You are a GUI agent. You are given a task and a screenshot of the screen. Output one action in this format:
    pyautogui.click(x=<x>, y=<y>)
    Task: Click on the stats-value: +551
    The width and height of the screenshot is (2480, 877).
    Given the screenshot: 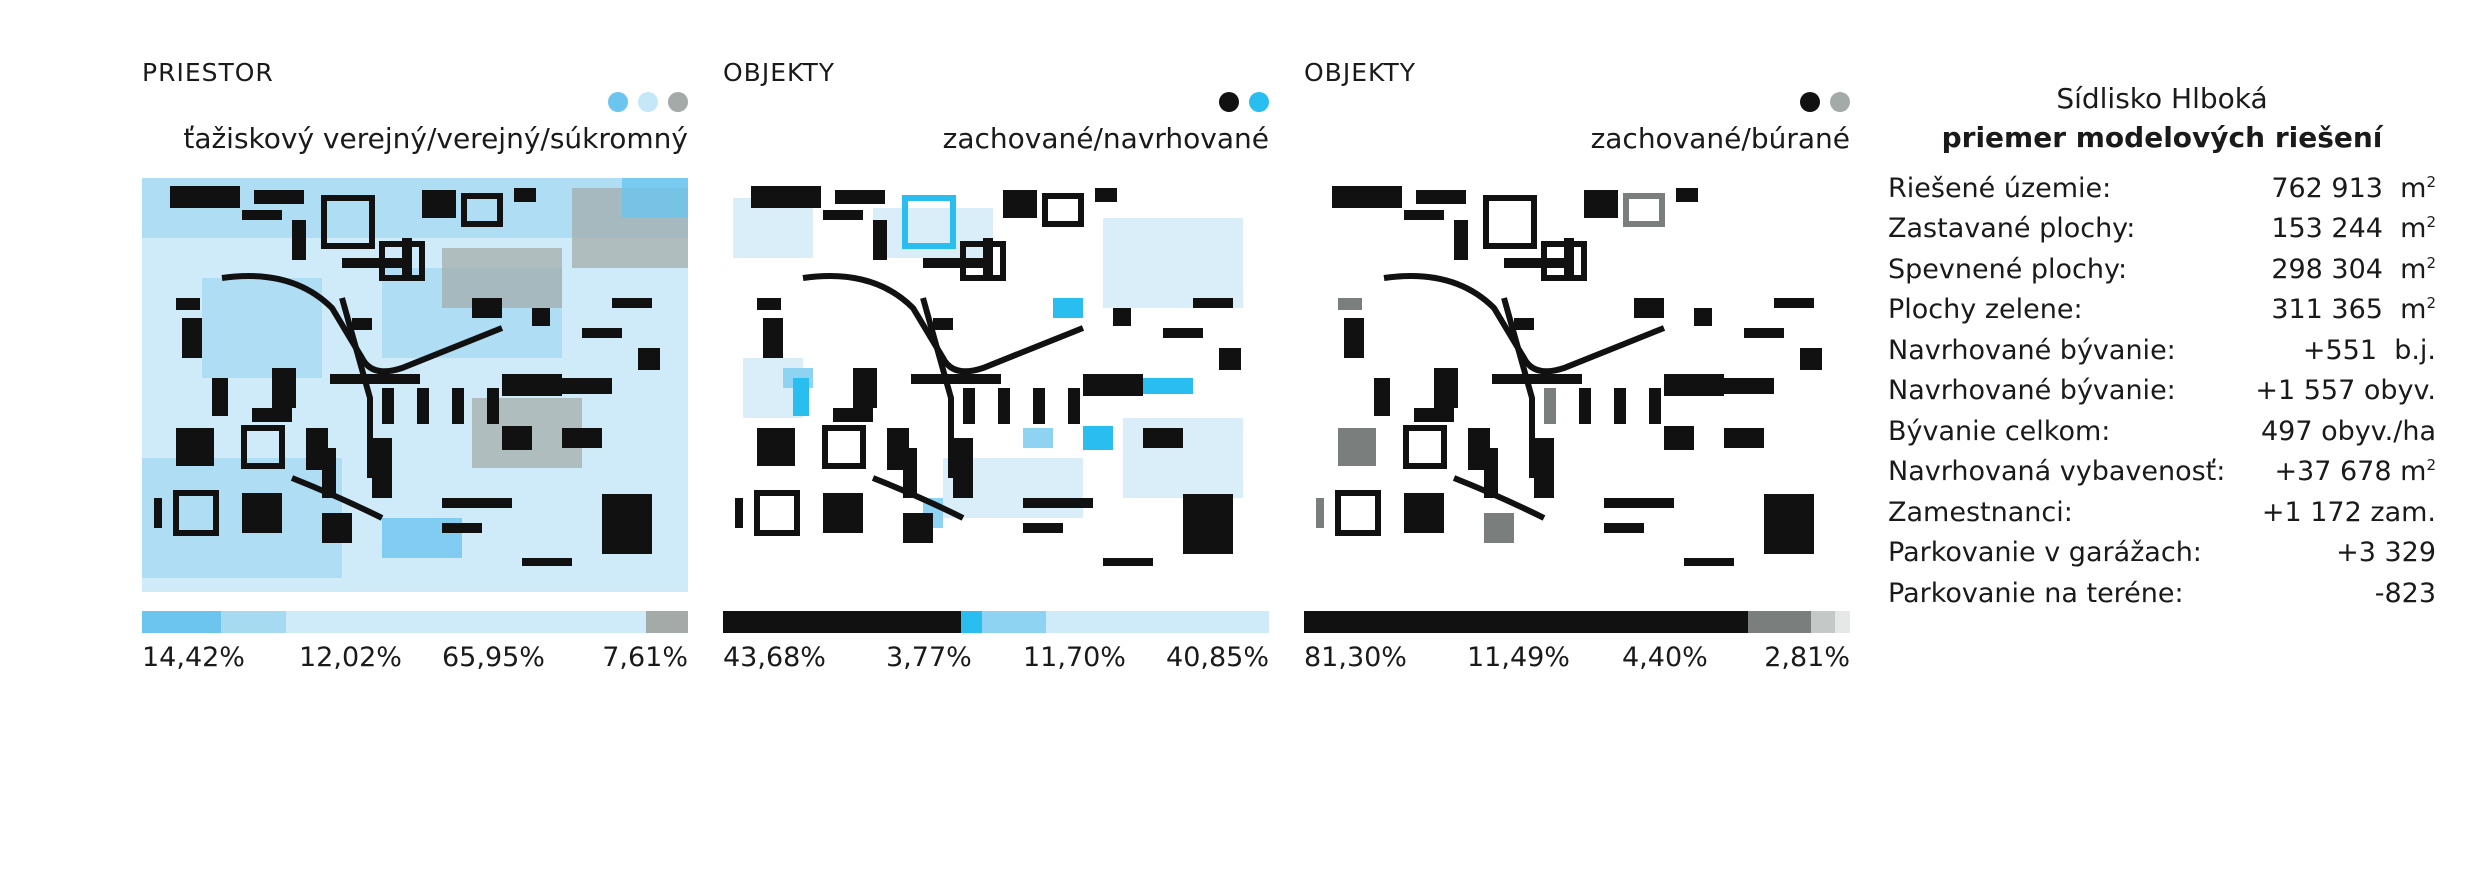 What is the action you would take?
    pyautogui.click(x=2340, y=350)
    